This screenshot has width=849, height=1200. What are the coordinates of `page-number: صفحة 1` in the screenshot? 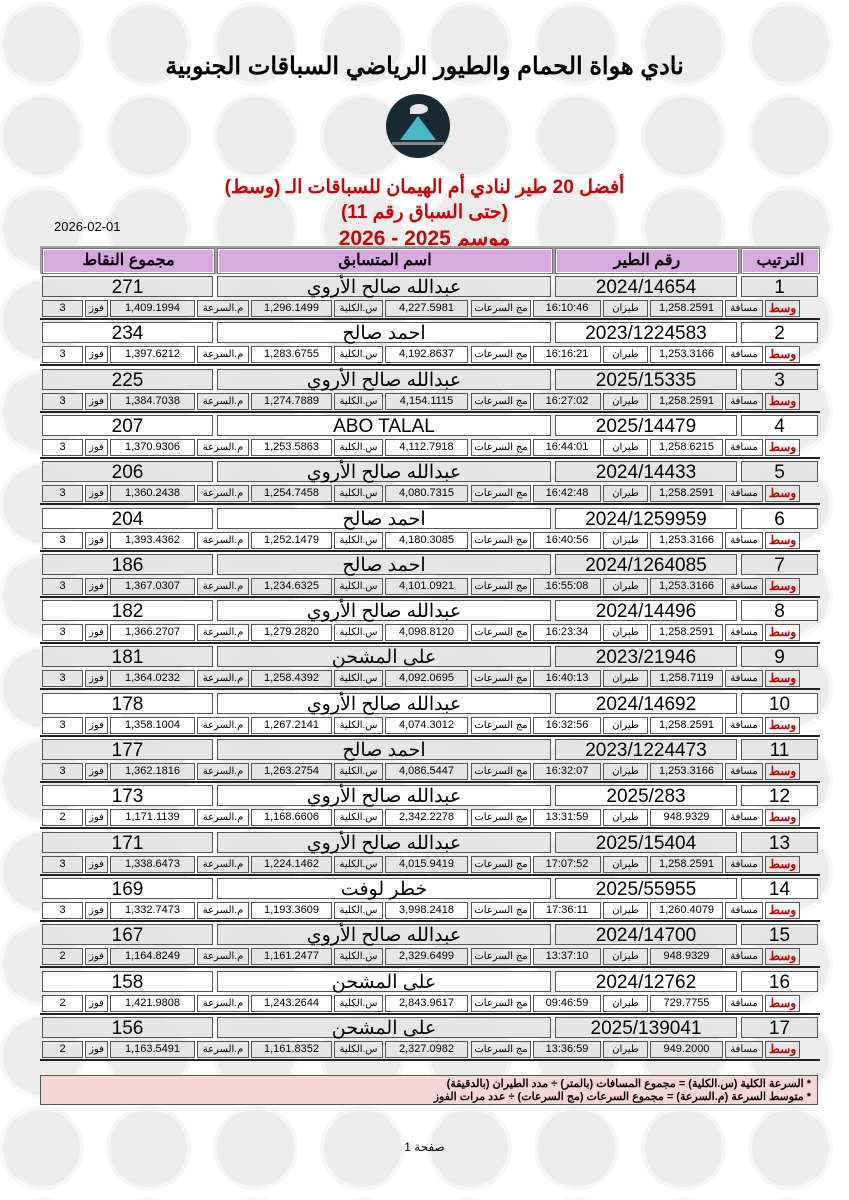 It's located at (424, 1147).